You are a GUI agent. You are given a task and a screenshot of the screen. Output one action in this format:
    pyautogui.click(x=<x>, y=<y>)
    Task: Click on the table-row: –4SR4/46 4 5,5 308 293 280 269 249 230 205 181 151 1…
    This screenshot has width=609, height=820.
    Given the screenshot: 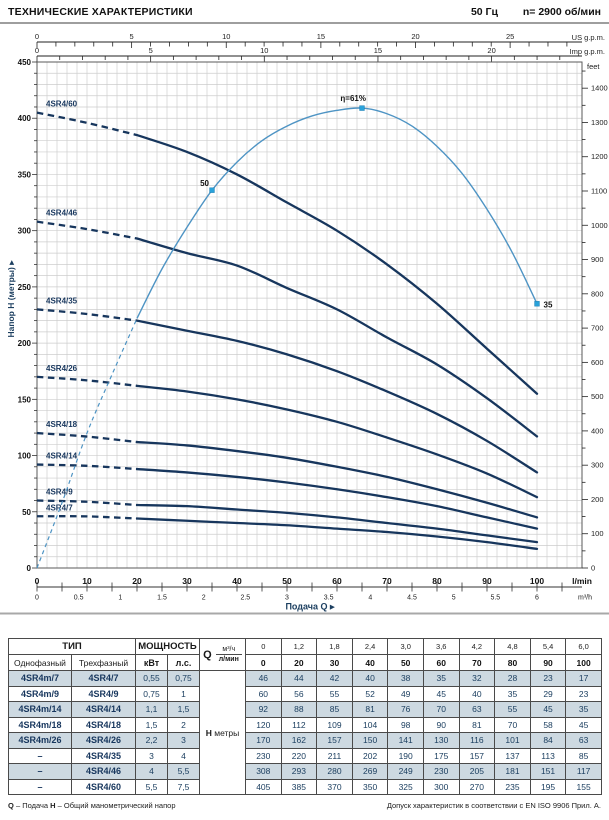 What is the action you would take?
    pyautogui.click(x=305, y=771)
    